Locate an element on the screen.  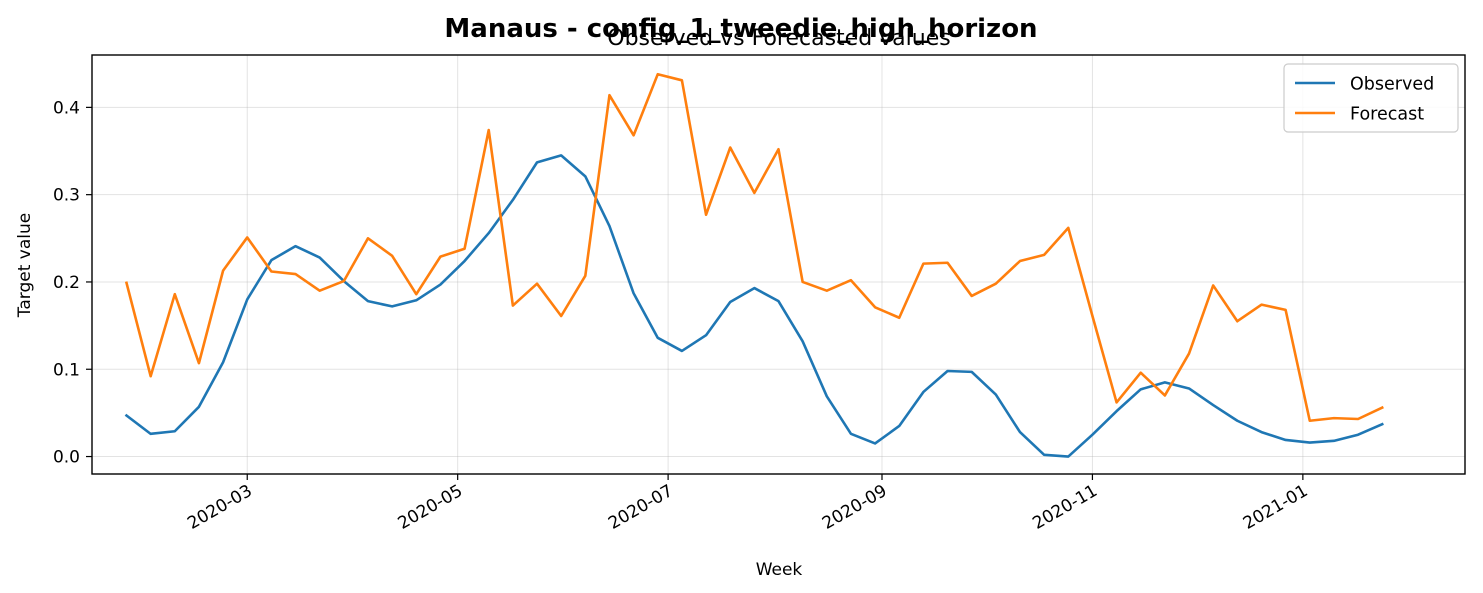
y-tick-label: 0.2 is located at coordinates (66, 283).